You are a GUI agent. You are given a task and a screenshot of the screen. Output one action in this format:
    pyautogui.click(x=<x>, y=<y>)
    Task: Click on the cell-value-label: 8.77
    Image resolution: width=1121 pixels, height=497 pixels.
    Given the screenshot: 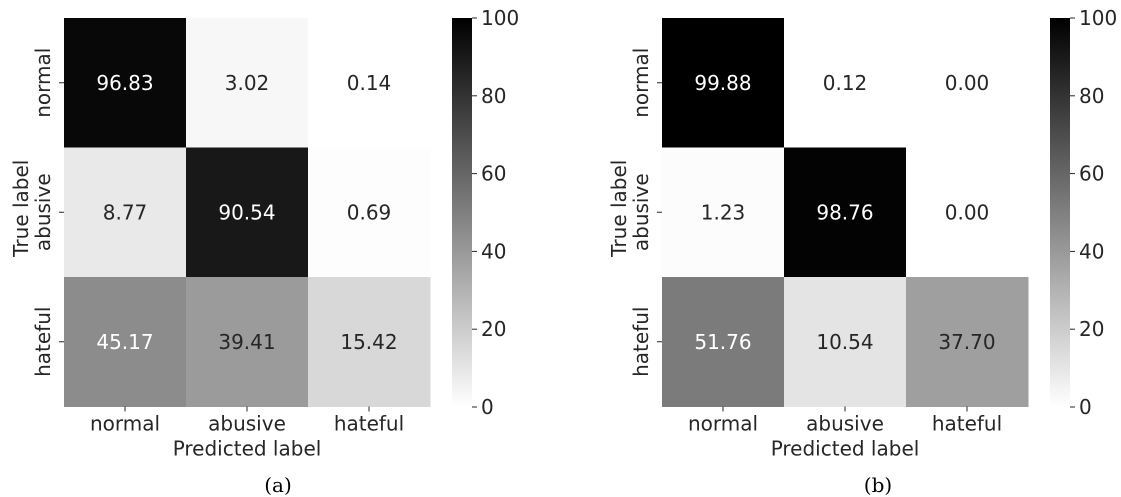 What is the action you would take?
    pyautogui.click(x=125, y=212)
    